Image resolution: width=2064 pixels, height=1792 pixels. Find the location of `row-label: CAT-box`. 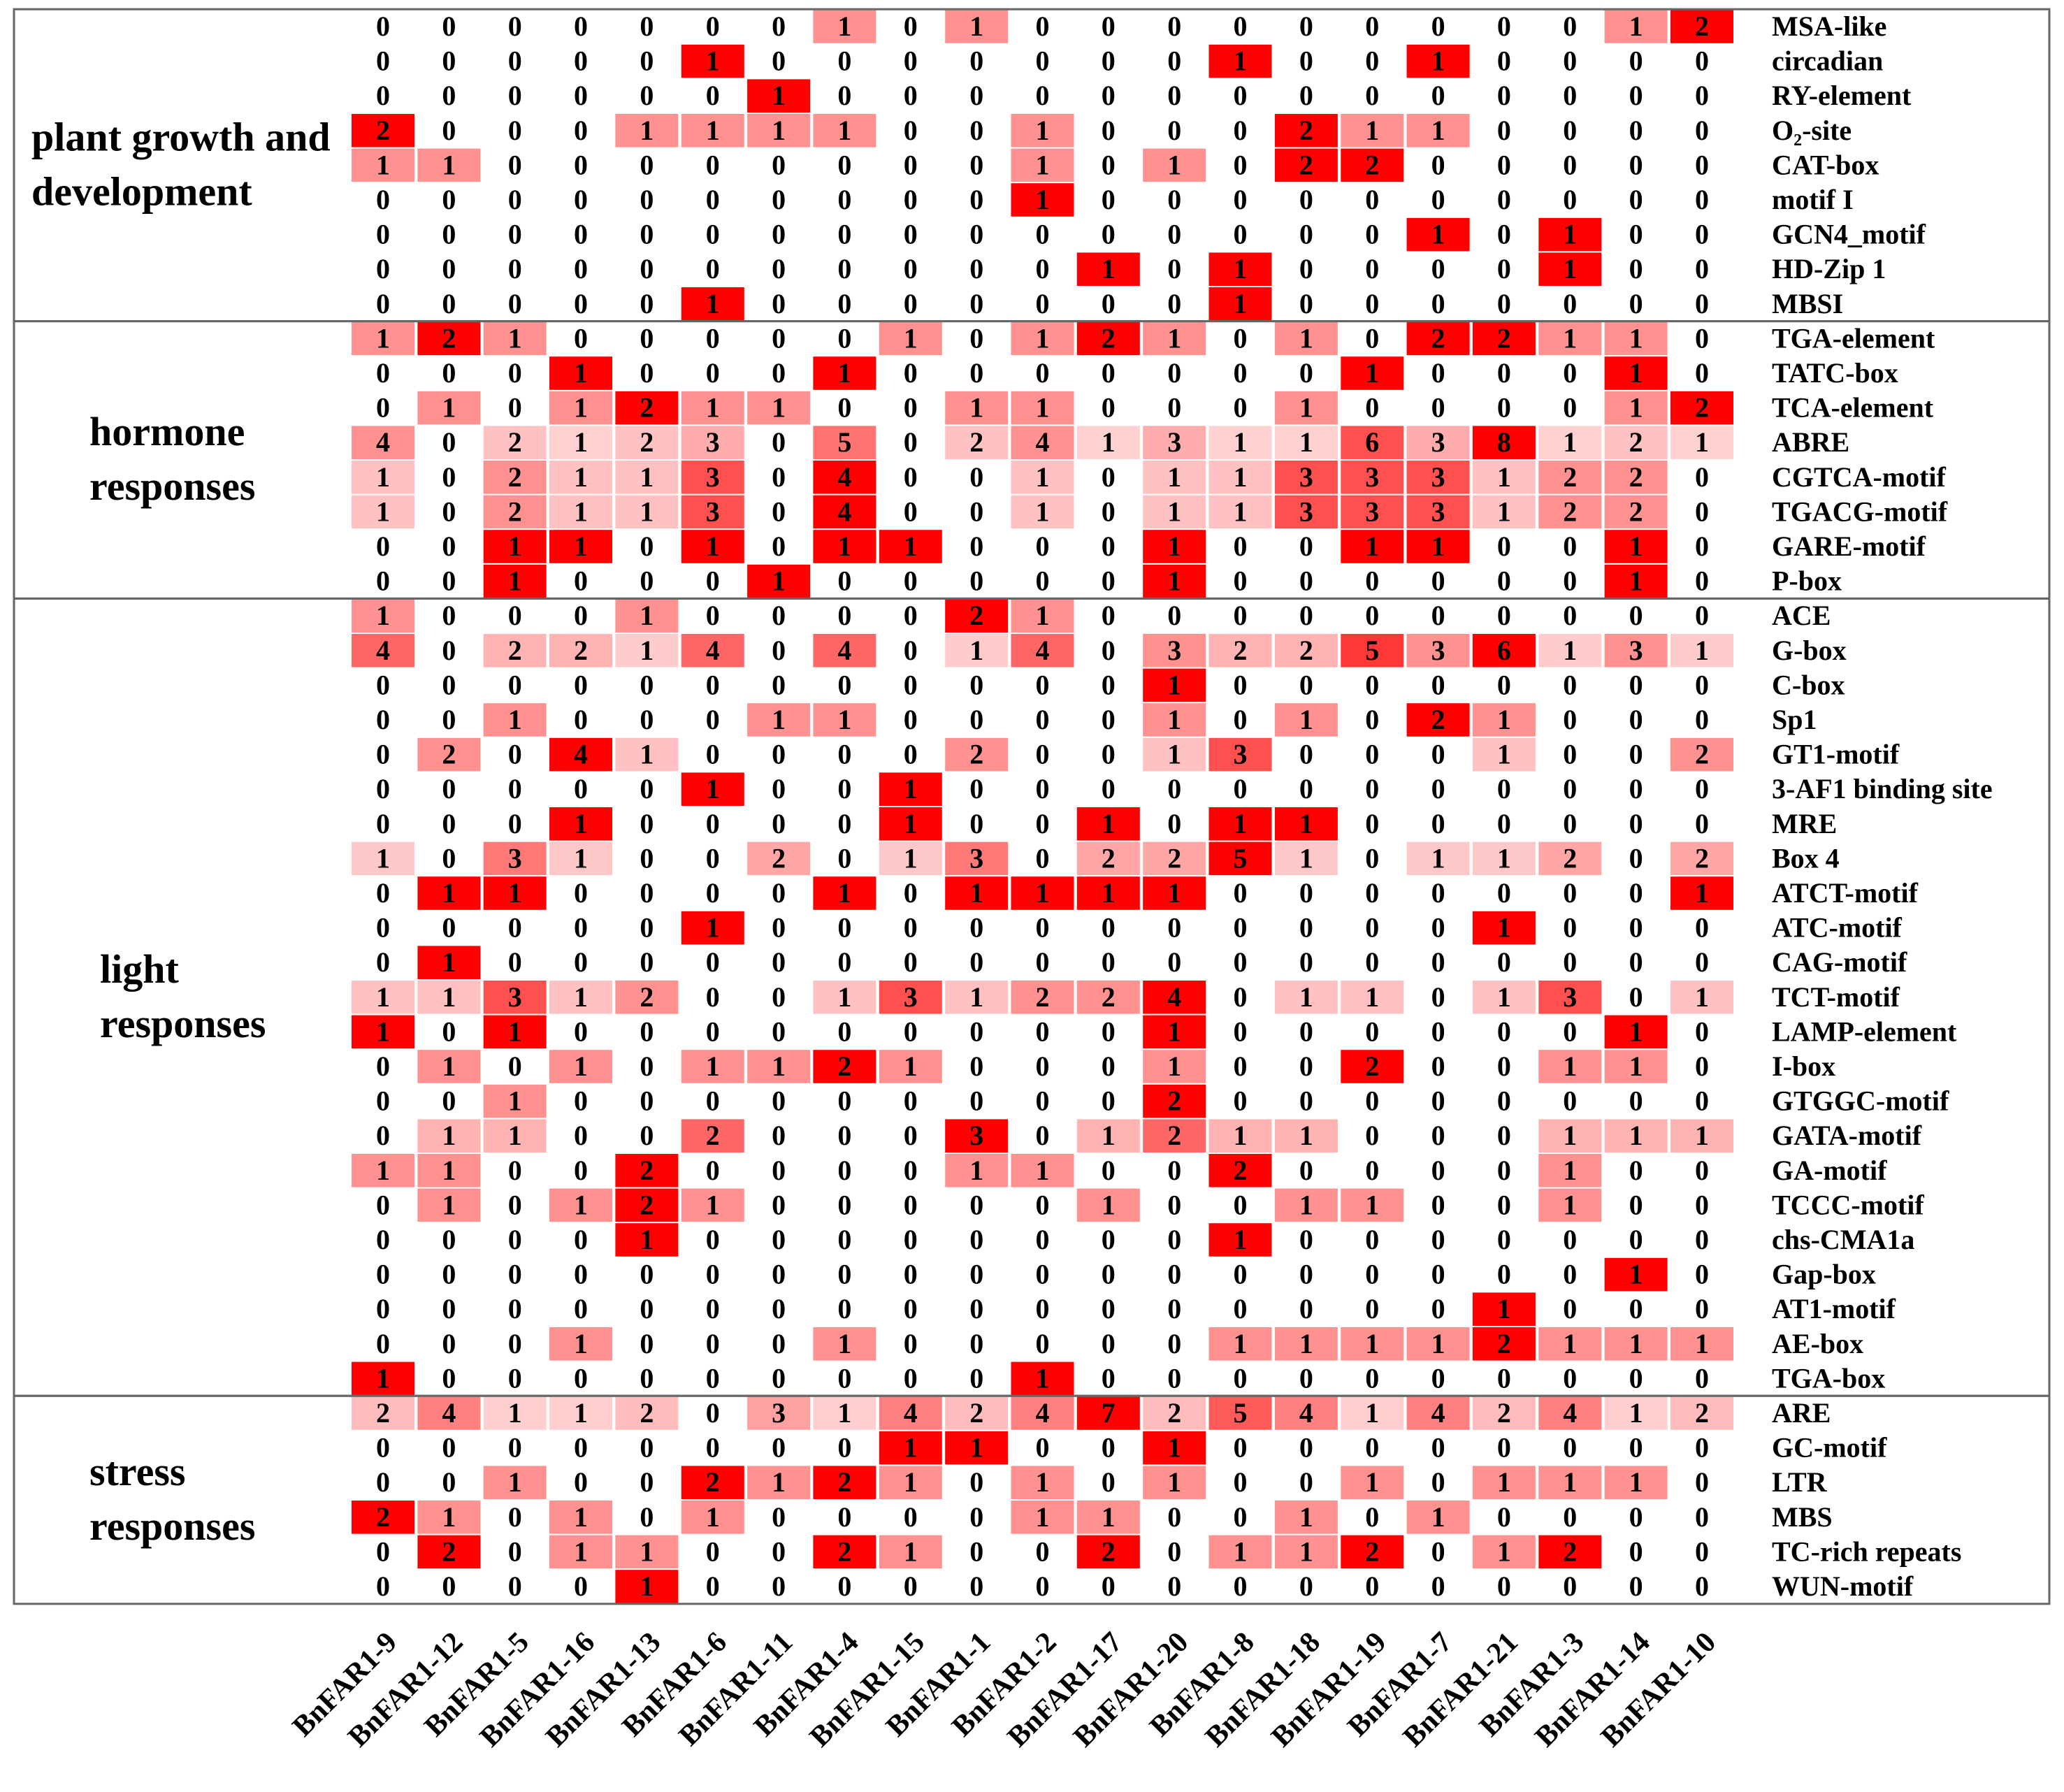

row-label: CAT-box is located at coordinates (1825, 164).